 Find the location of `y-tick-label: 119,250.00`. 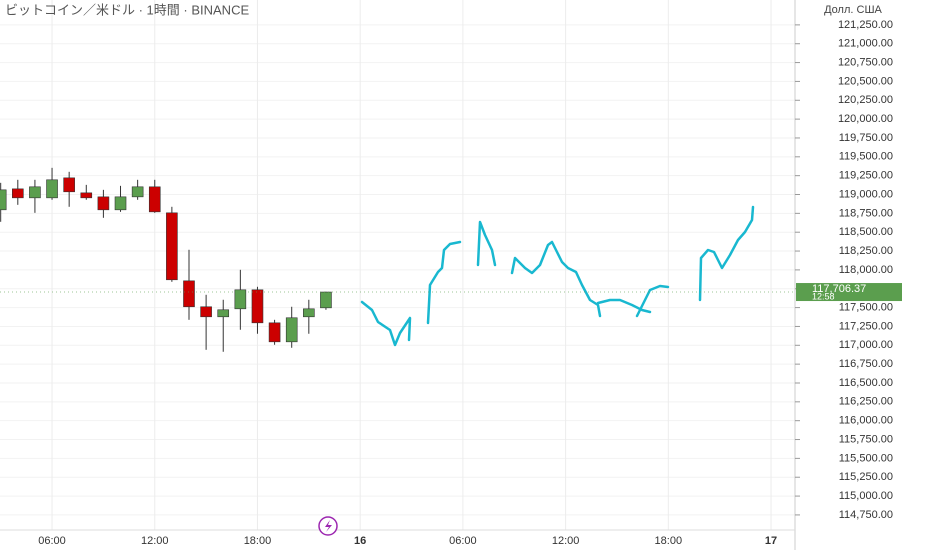

y-tick-label: 119,250.00 is located at coordinates (866, 176).